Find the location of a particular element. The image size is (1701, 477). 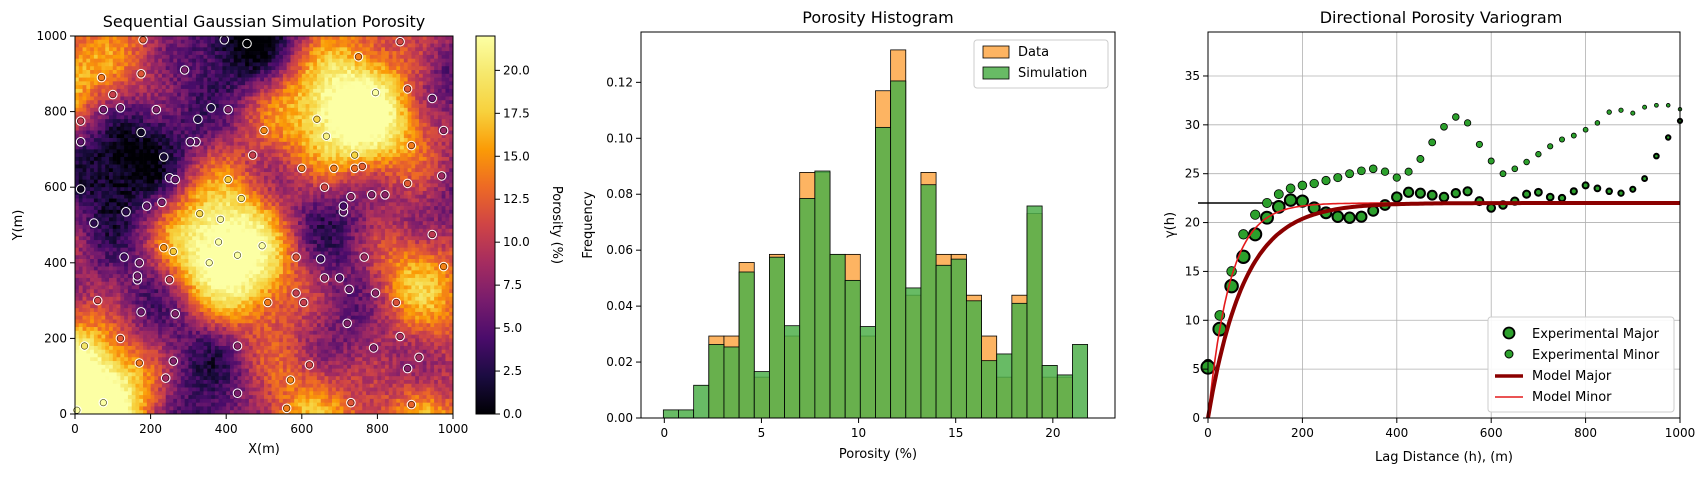

y-tick-label: 5 is located at coordinates (1196, 369).